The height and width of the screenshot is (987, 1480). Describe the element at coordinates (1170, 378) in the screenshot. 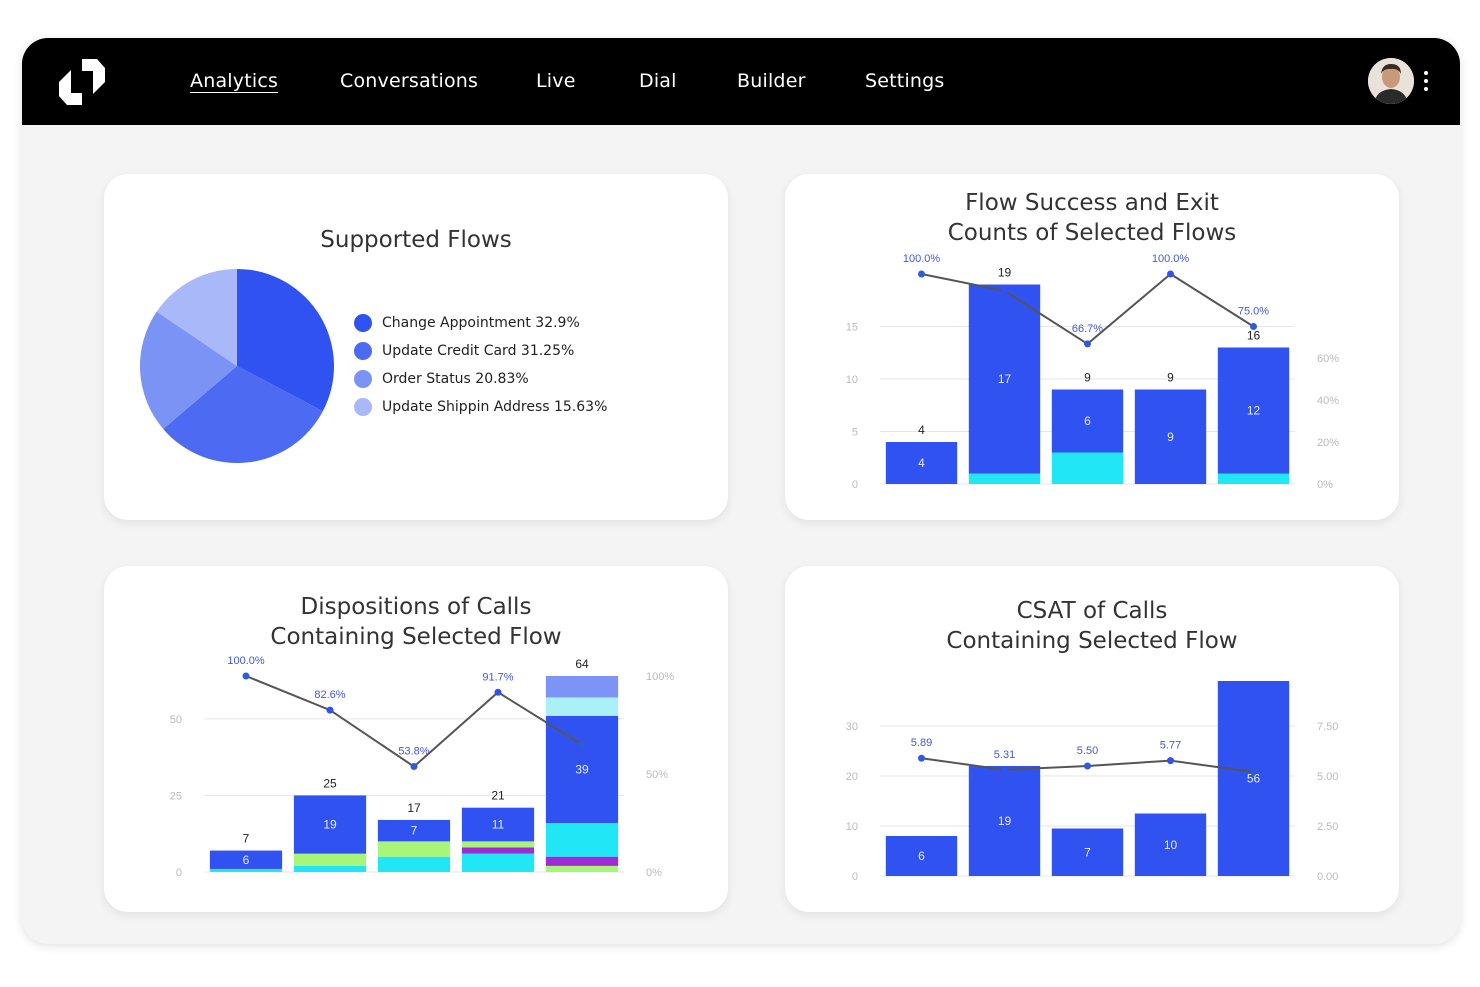

I see `bar-total-label: 9` at that location.